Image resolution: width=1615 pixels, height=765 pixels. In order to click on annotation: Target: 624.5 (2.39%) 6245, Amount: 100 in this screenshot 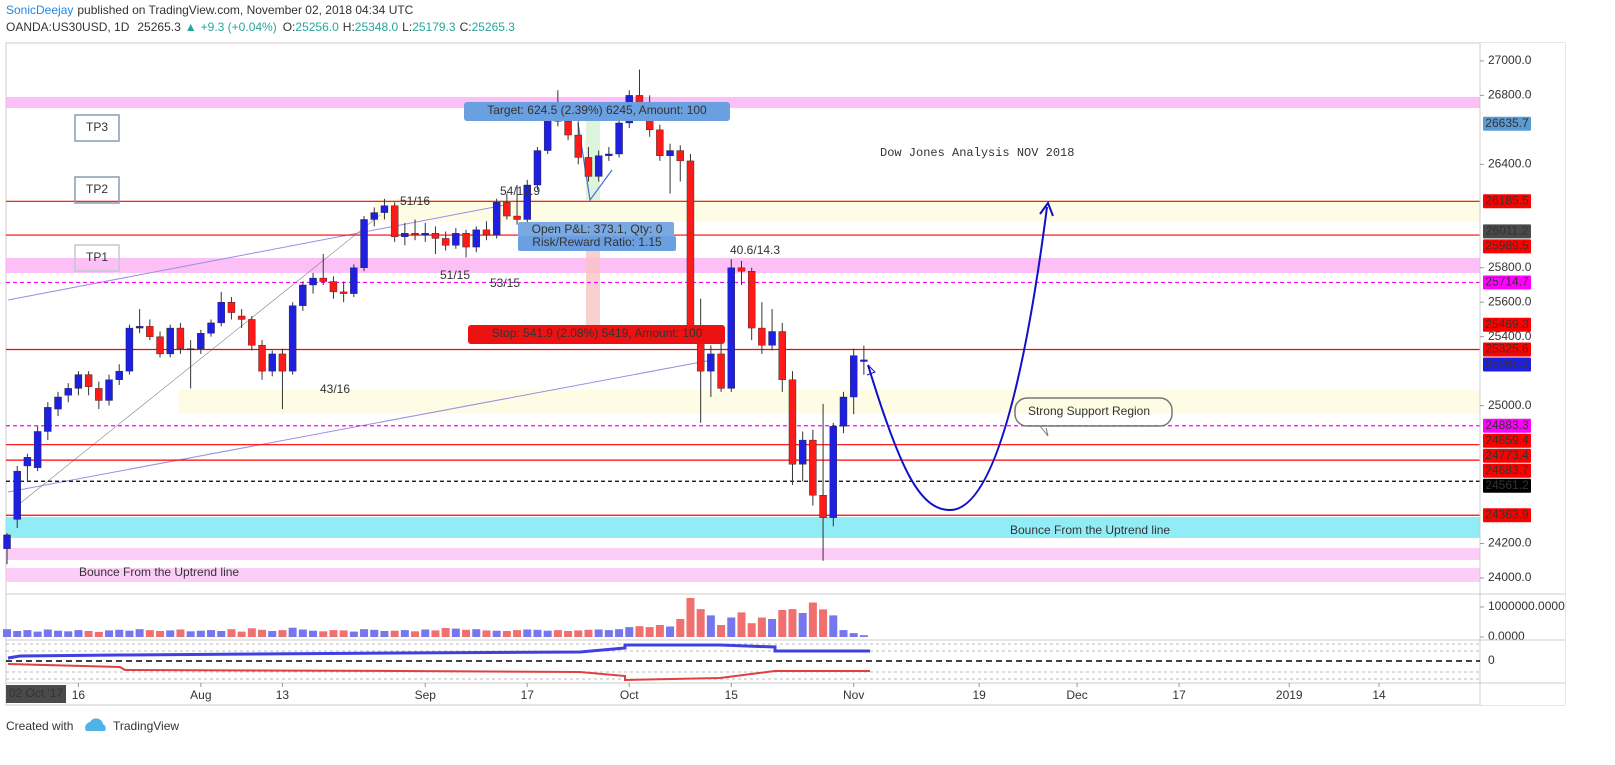, I will do `click(597, 110)`.